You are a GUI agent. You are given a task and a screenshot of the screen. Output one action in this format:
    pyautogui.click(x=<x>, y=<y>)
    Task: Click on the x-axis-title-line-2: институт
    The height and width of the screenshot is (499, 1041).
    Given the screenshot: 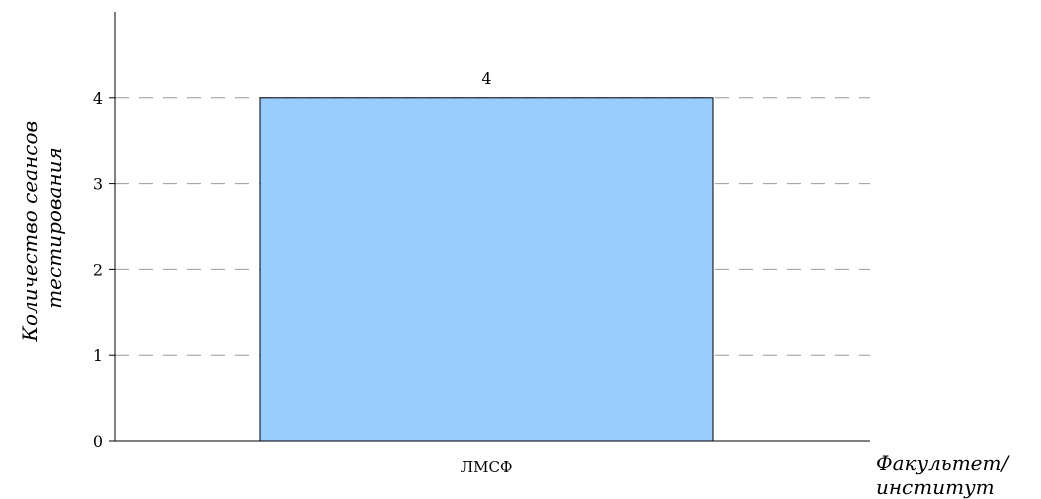 What is the action you would take?
    pyautogui.click(x=935, y=487)
    